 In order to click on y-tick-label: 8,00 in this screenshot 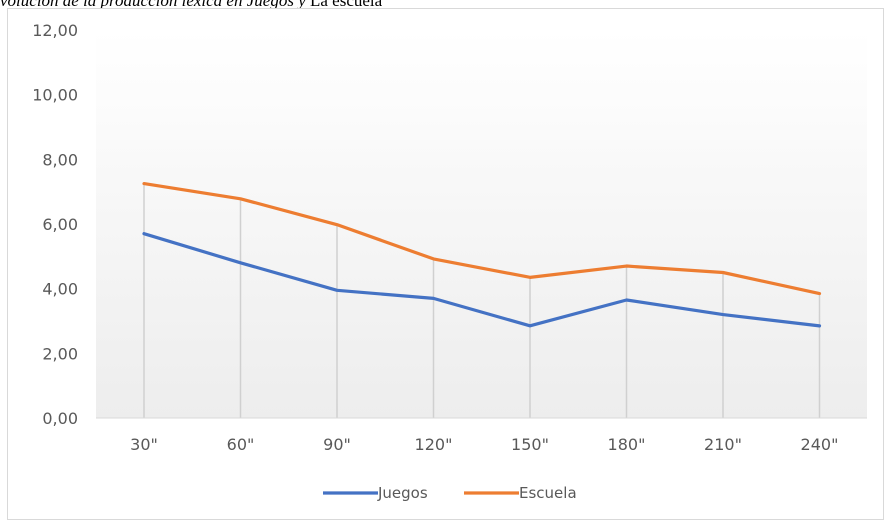, I will do `click(60, 159)`.